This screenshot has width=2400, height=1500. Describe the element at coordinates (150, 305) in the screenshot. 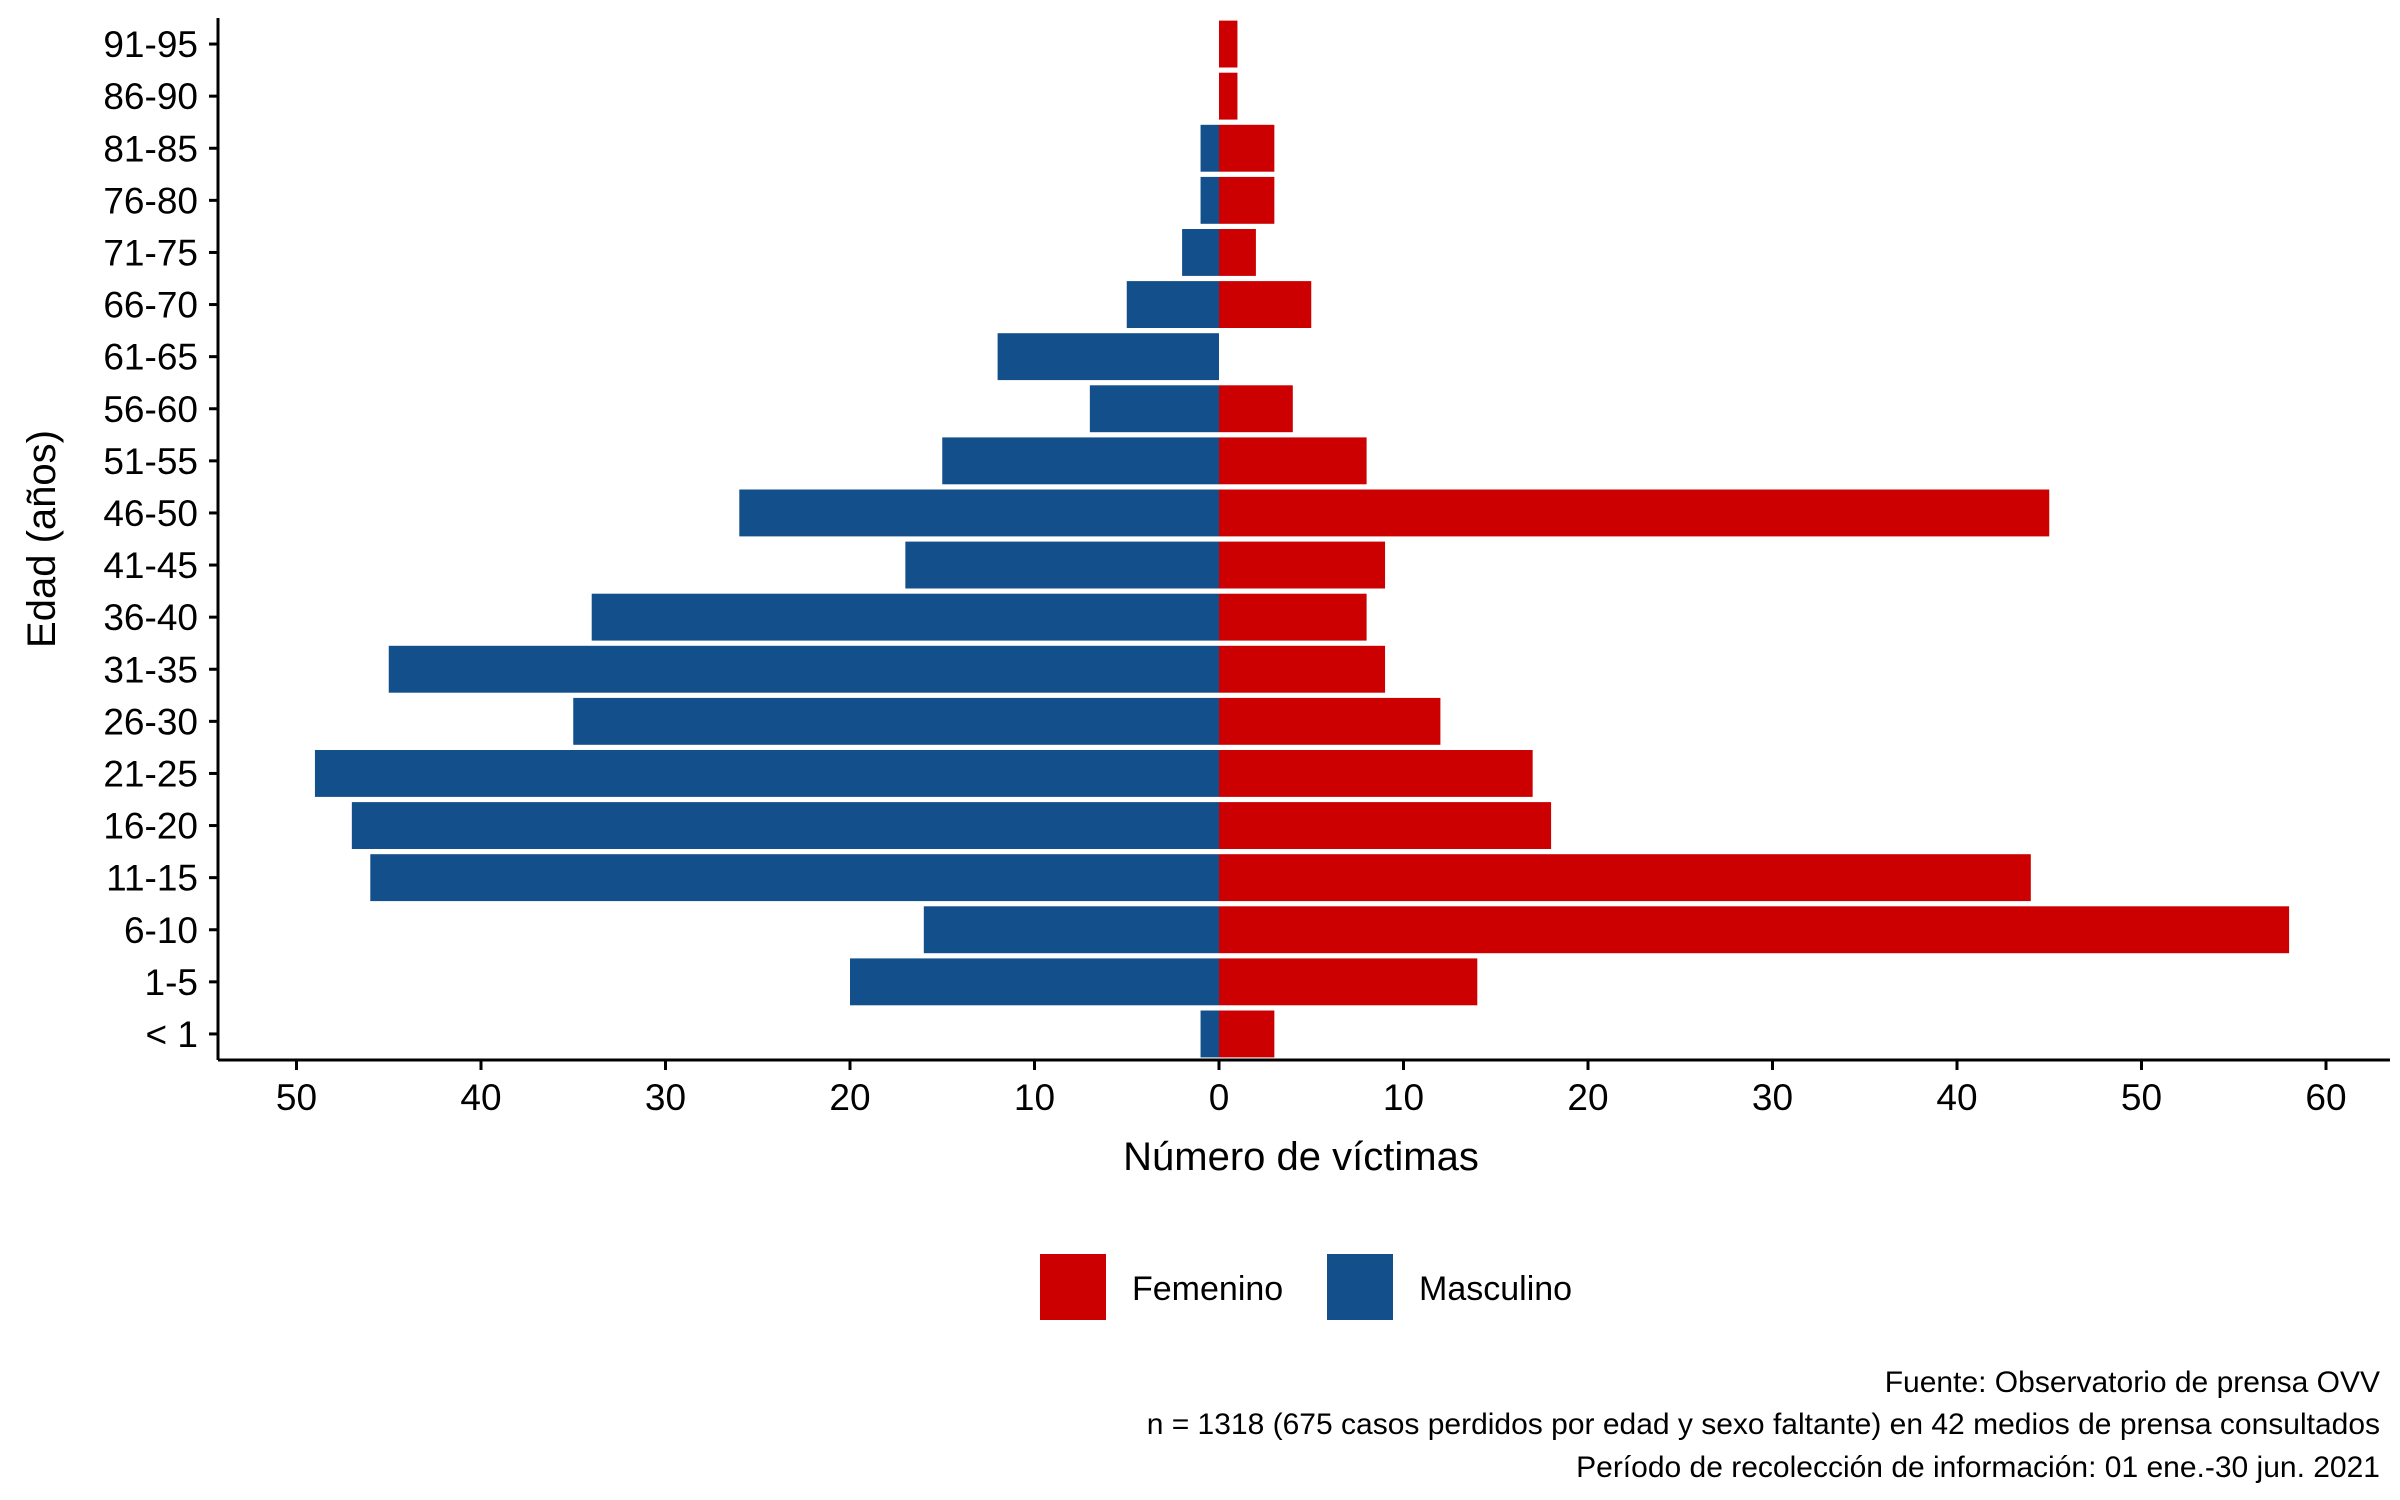

I see `y-tick-label: 66-70` at that location.